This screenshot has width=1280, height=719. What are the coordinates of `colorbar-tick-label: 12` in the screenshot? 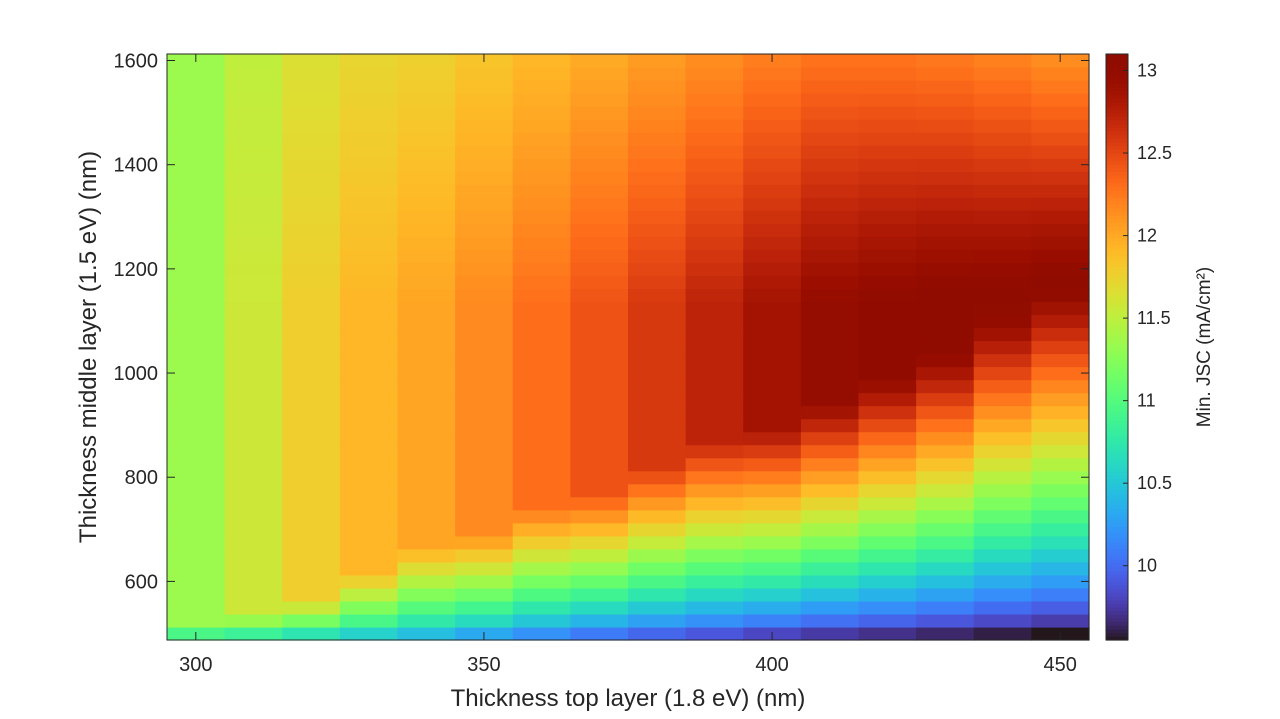 It's located at (1147, 236).